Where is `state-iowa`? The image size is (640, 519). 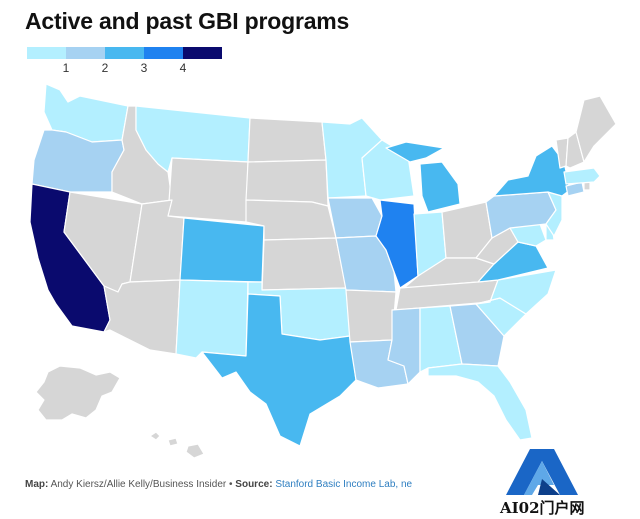 state-iowa is located at coordinates (355, 218).